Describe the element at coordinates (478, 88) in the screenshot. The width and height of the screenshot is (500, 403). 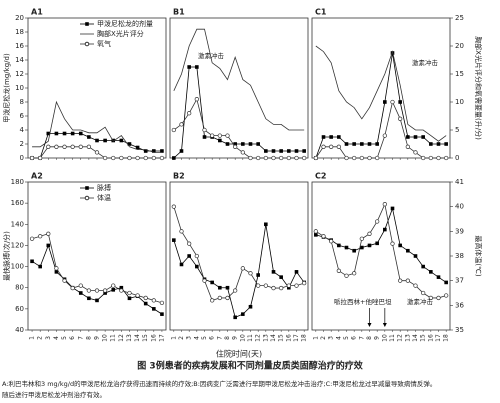
I see `y2-axis-label: 胸部X光片评分和氧需要量(升/分)` at that location.